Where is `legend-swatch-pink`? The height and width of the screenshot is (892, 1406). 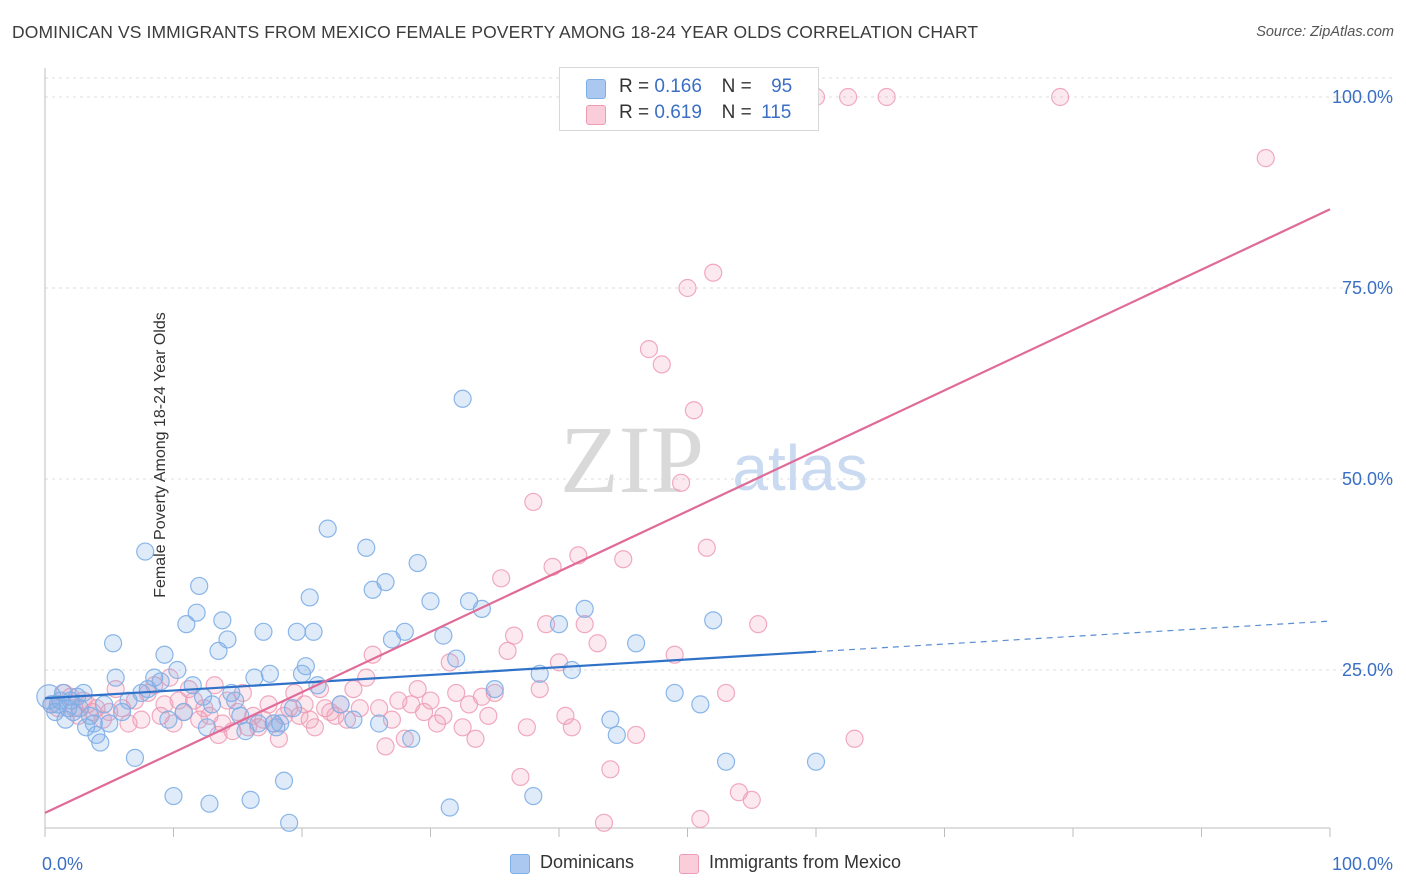
legend-swatch-pink is located at coordinates (596, 115).